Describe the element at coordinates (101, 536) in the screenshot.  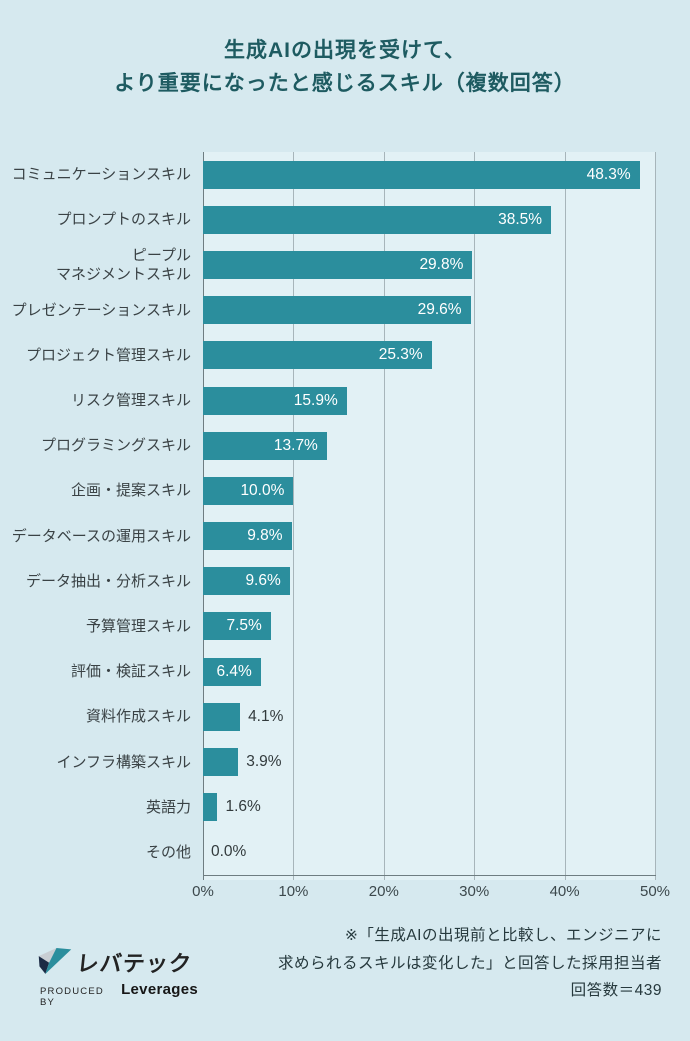
I see `category-label: データベースの運用スキル` at that location.